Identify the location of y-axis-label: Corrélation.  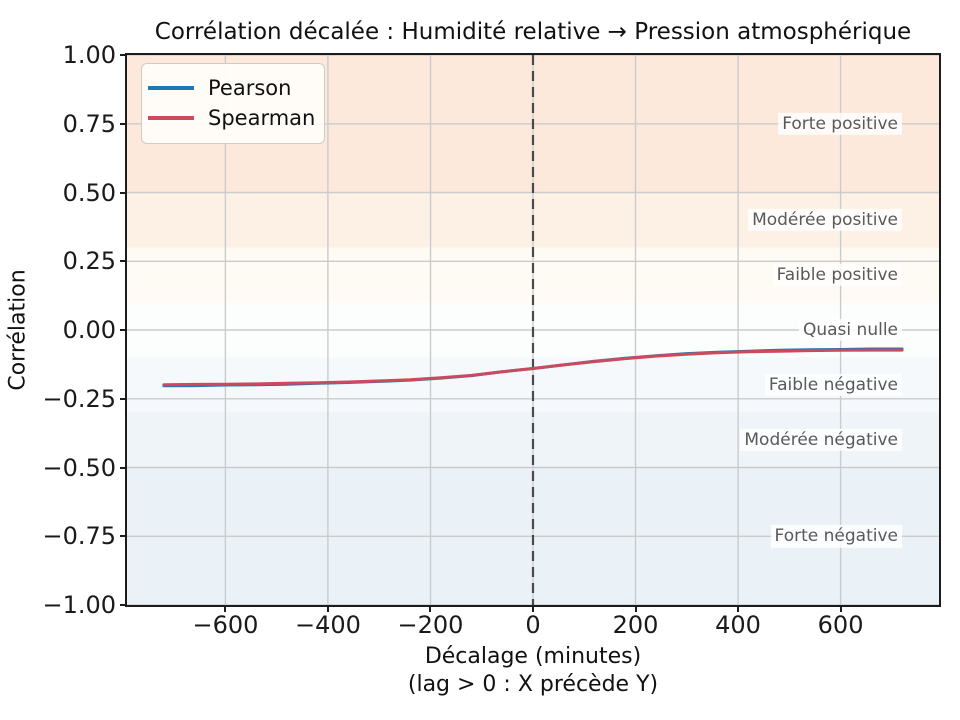
(18, 330).